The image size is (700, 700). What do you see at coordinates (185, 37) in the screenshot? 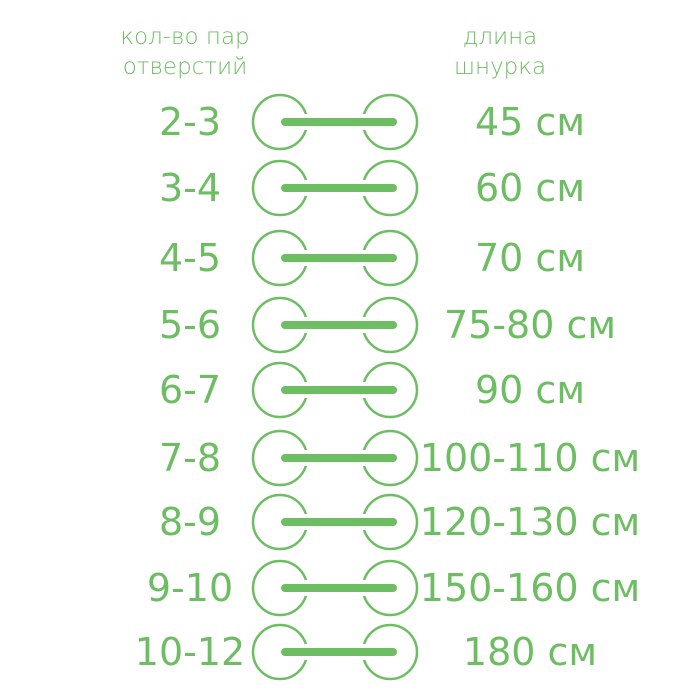
I see `header-holes-line1: кол-во пар` at bounding box center [185, 37].